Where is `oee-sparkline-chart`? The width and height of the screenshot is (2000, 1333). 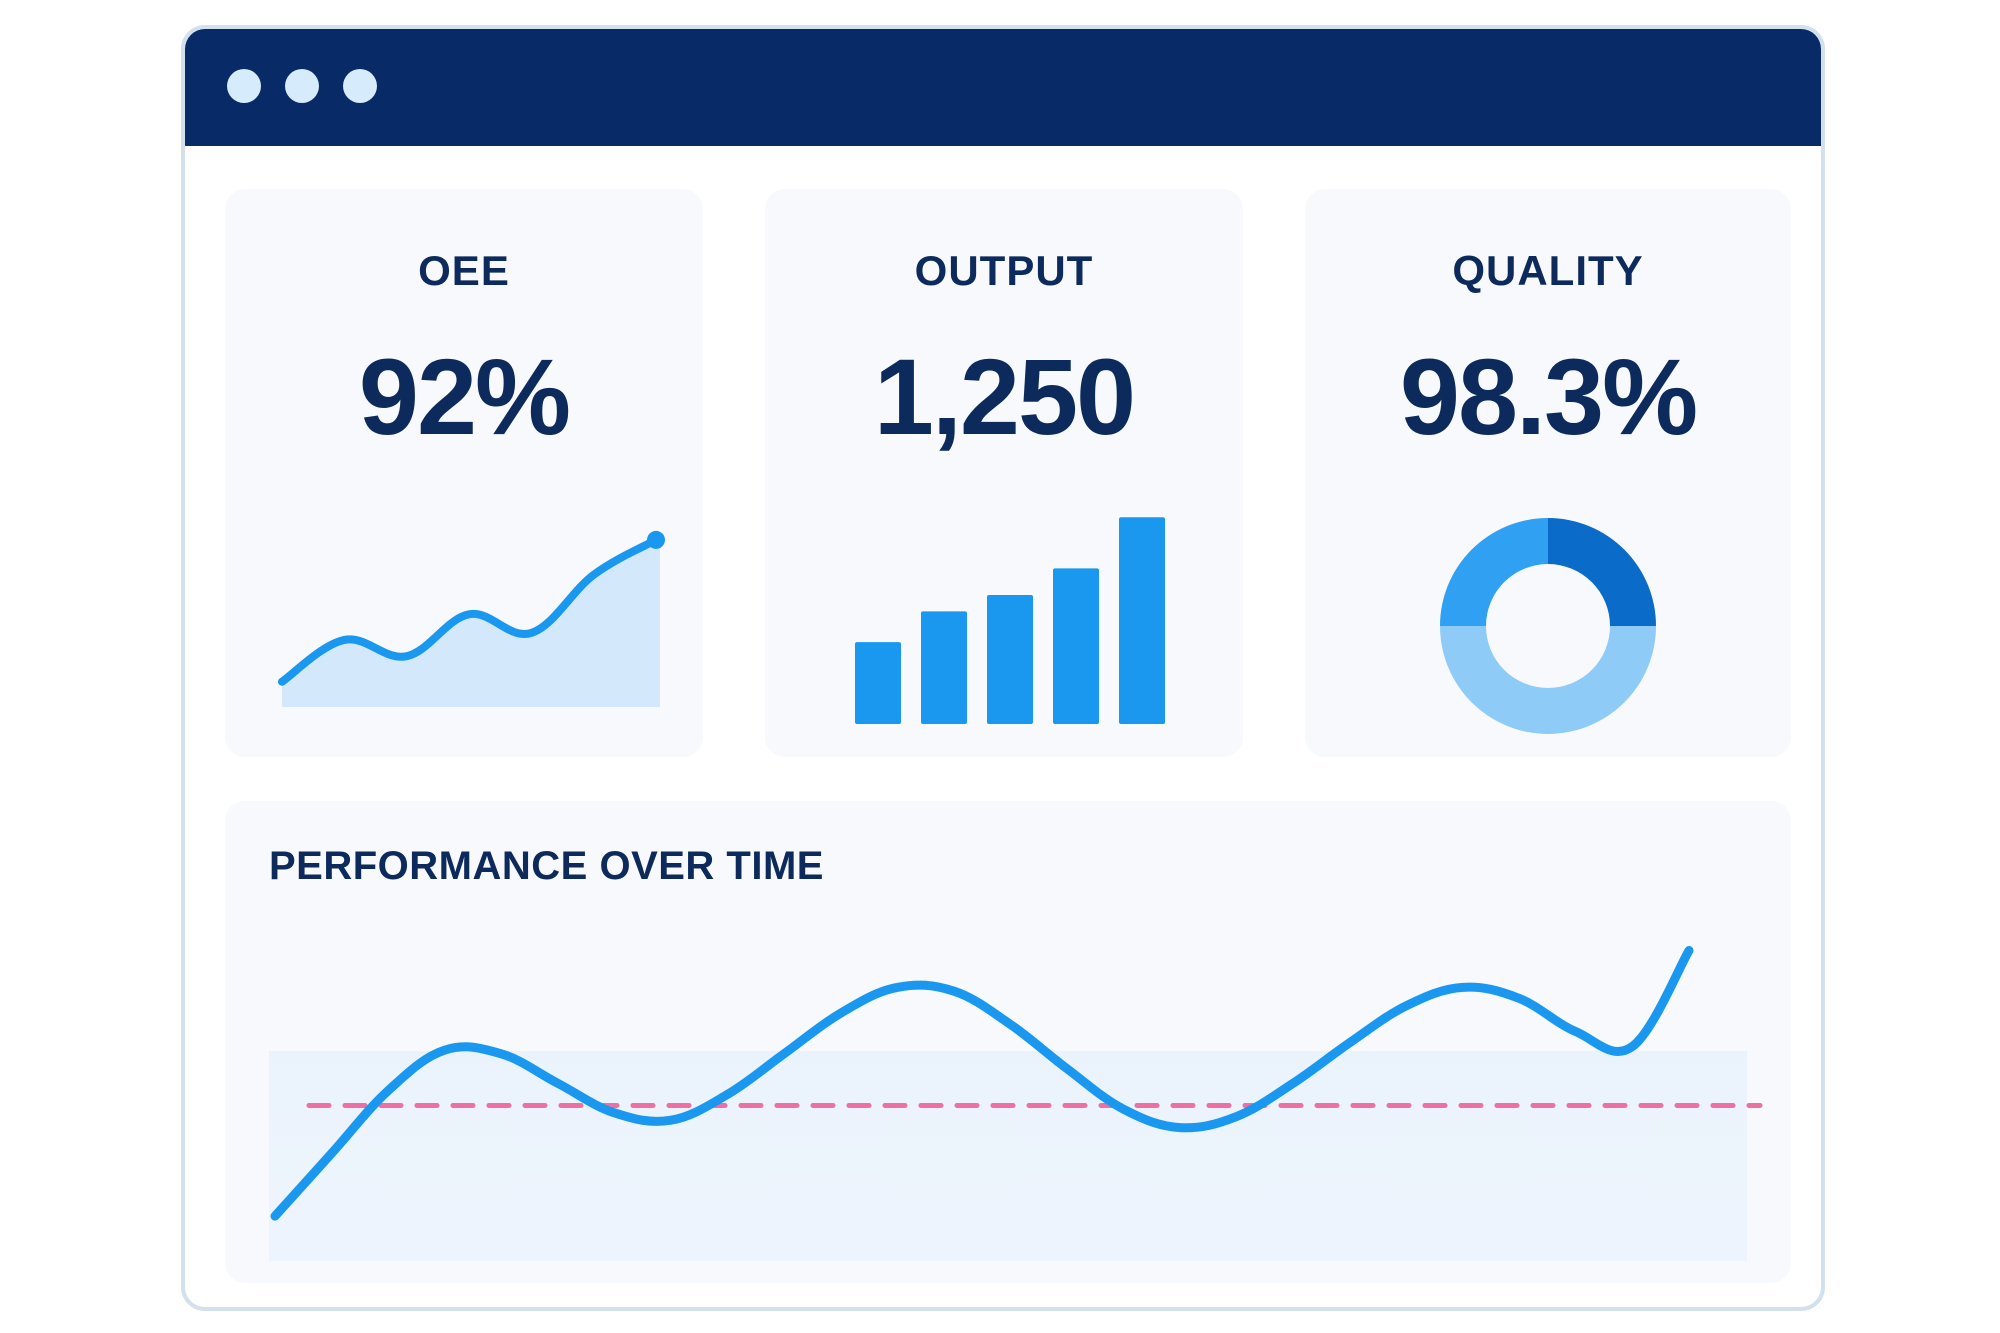
oee-sparkline-chart is located at coordinates (471, 618).